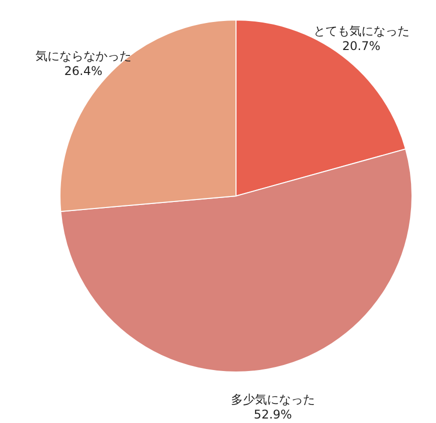 The image size is (436, 423). Describe the element at coordinates (83, 71) in the screenshot. I see `data-label: 26.4%` at that location.